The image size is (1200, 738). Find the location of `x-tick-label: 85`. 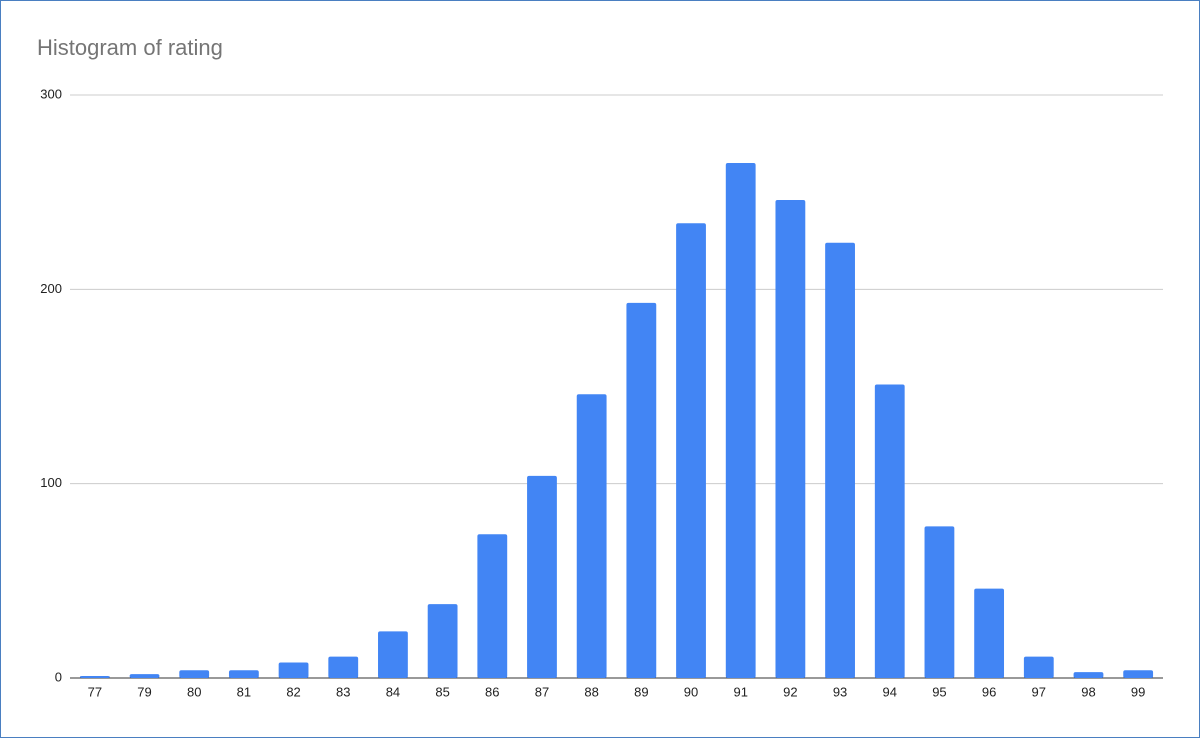

x-tick-label: 85 is located at coordinates (442, 691).